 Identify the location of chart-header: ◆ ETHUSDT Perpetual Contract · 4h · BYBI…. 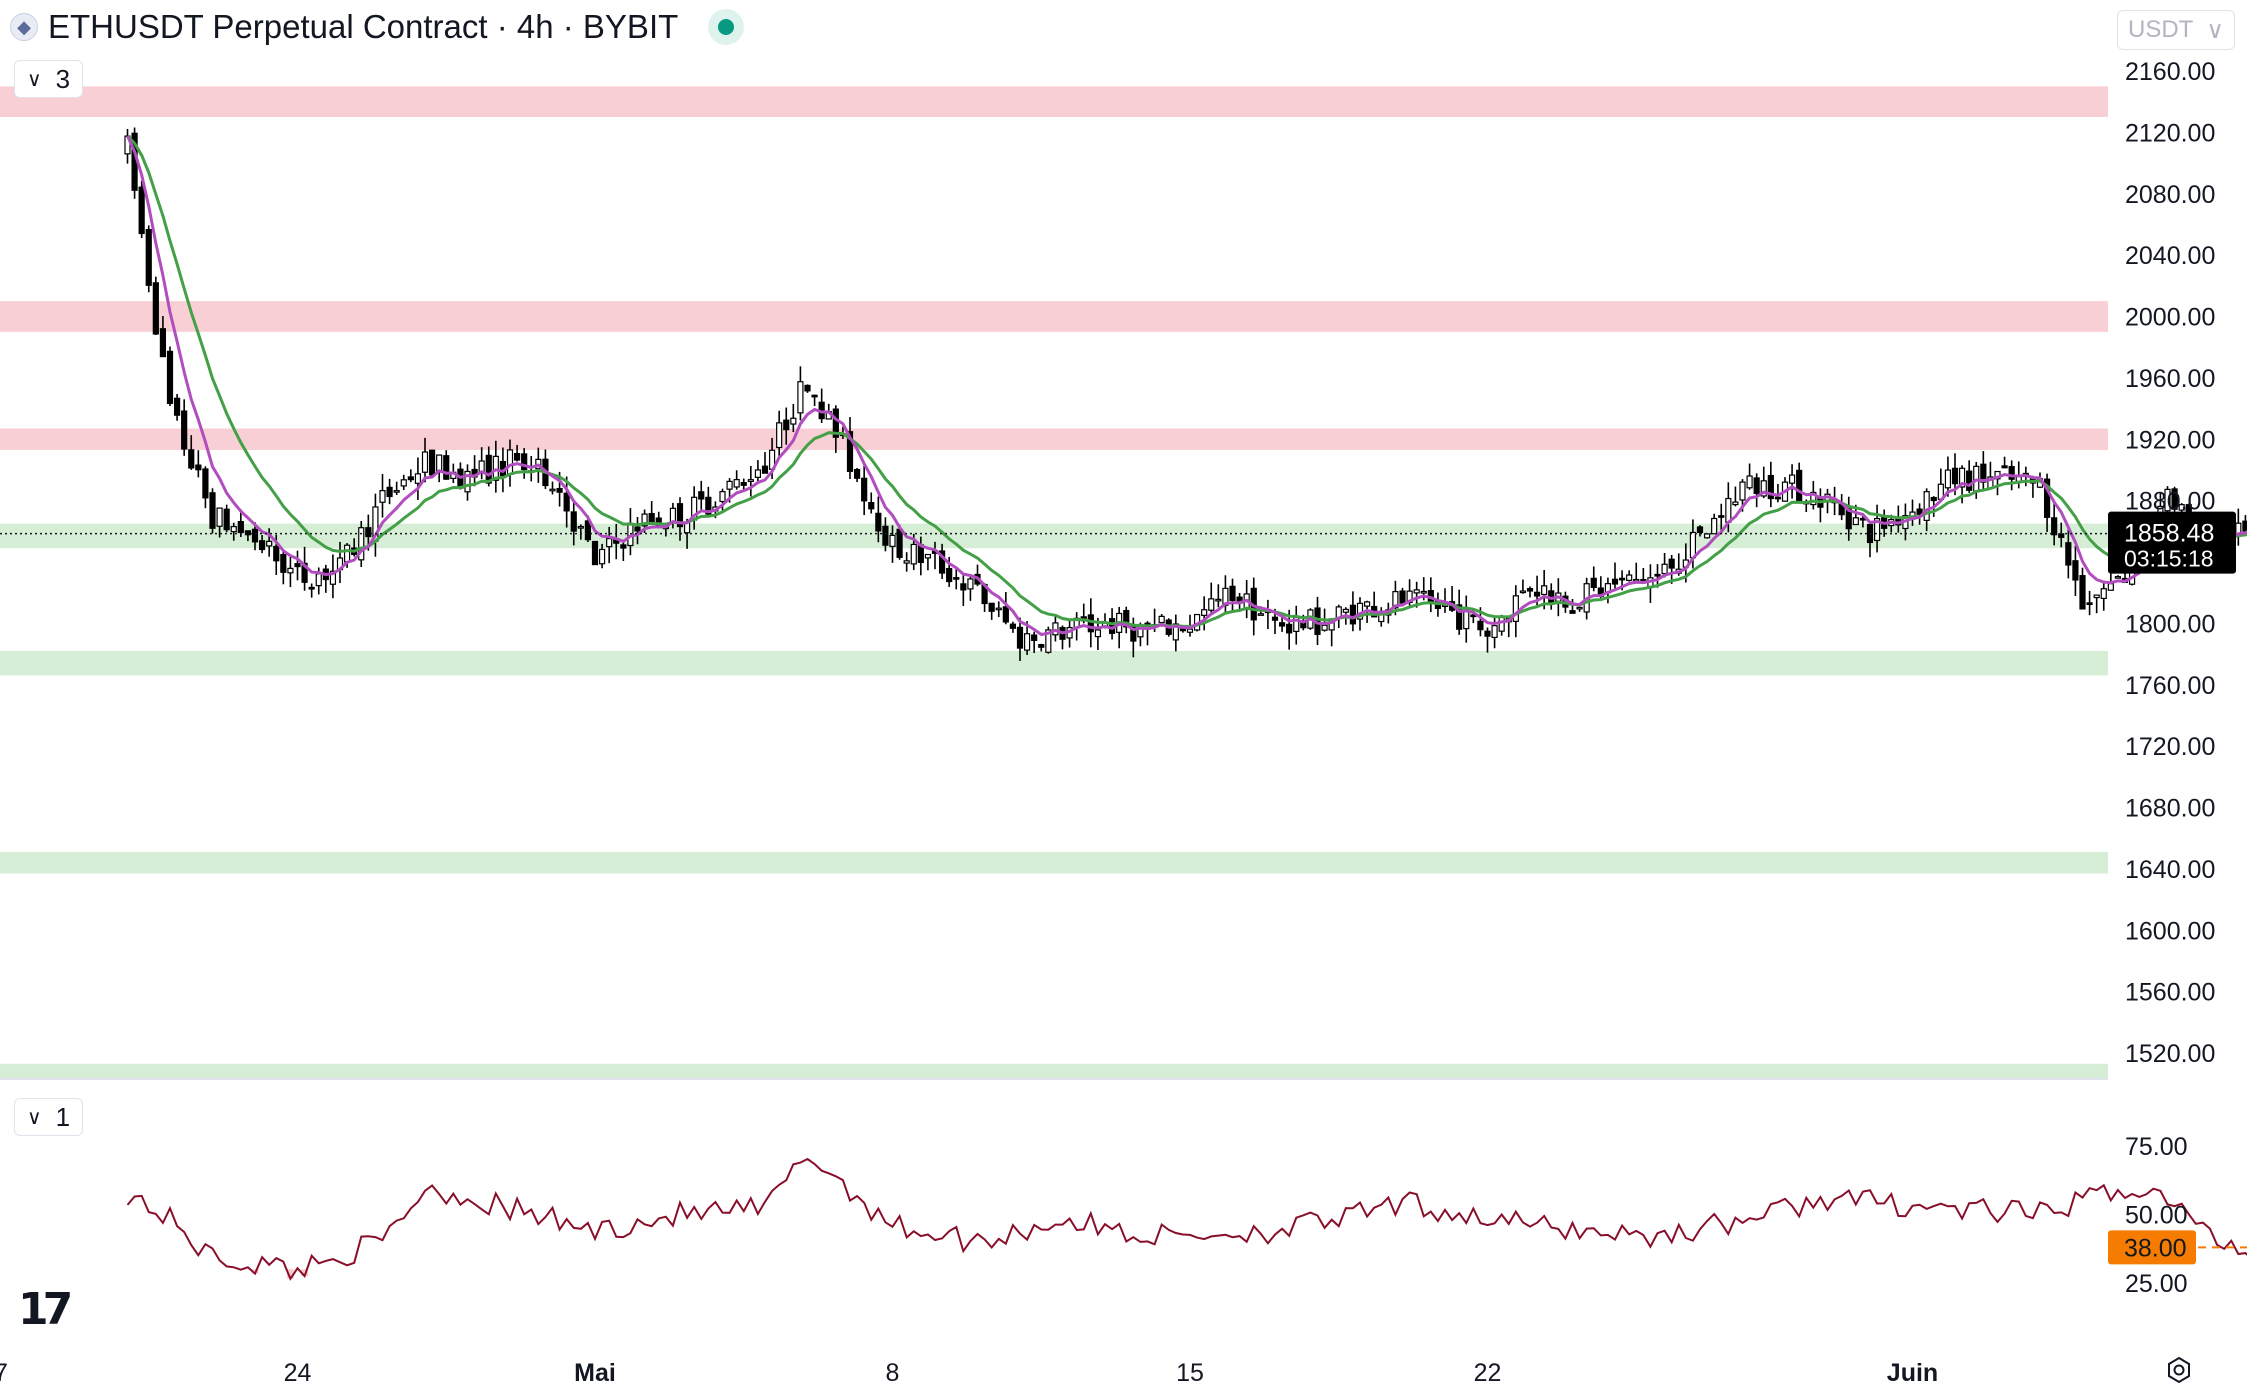
(377, 27).